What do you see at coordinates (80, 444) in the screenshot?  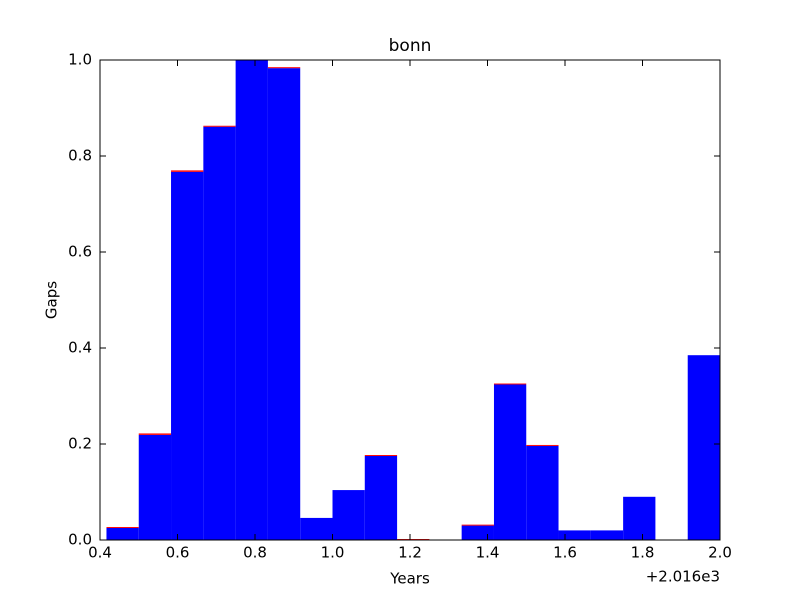 I see `y-tick-label: 0.2` at bounding box center [80, 444].